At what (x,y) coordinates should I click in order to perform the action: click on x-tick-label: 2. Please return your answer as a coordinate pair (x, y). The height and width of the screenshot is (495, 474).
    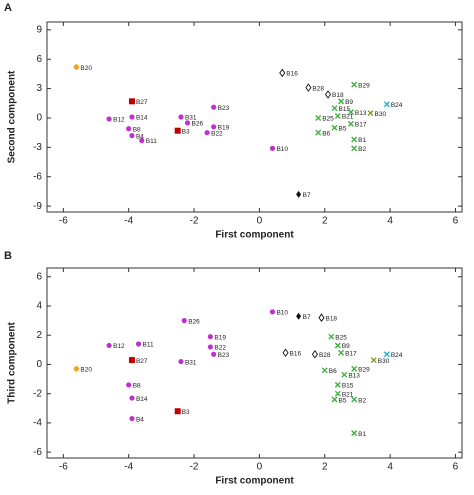
    Looking at the image, I should click on (325, 467).